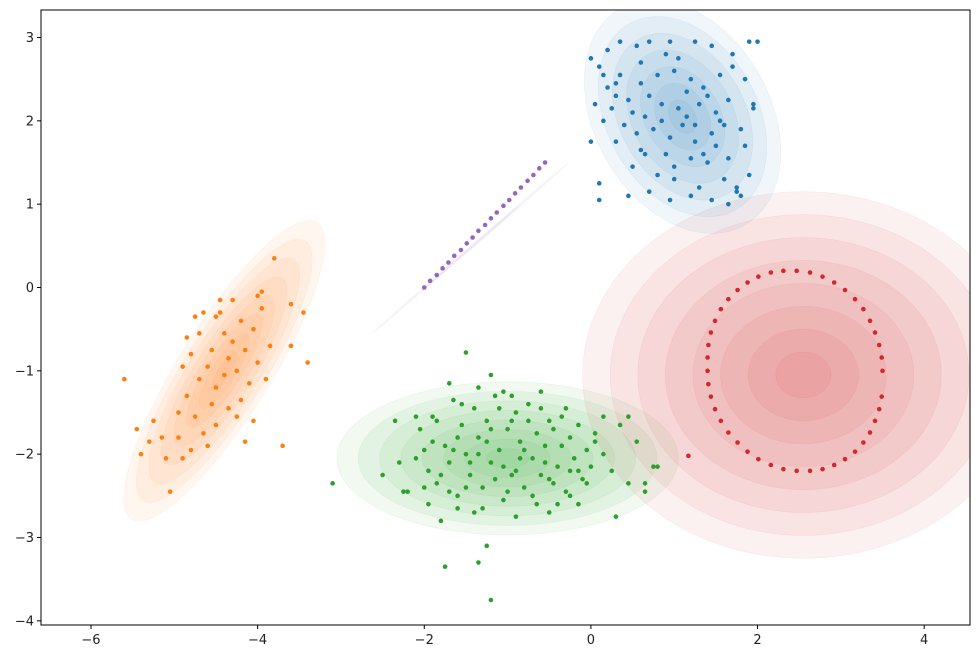 Image resolution: width=980 pixels, height=659 pixels. Describe the element at coordinates (924, 640) in the screenshot. I see `x-tick-label: 4` at that location.